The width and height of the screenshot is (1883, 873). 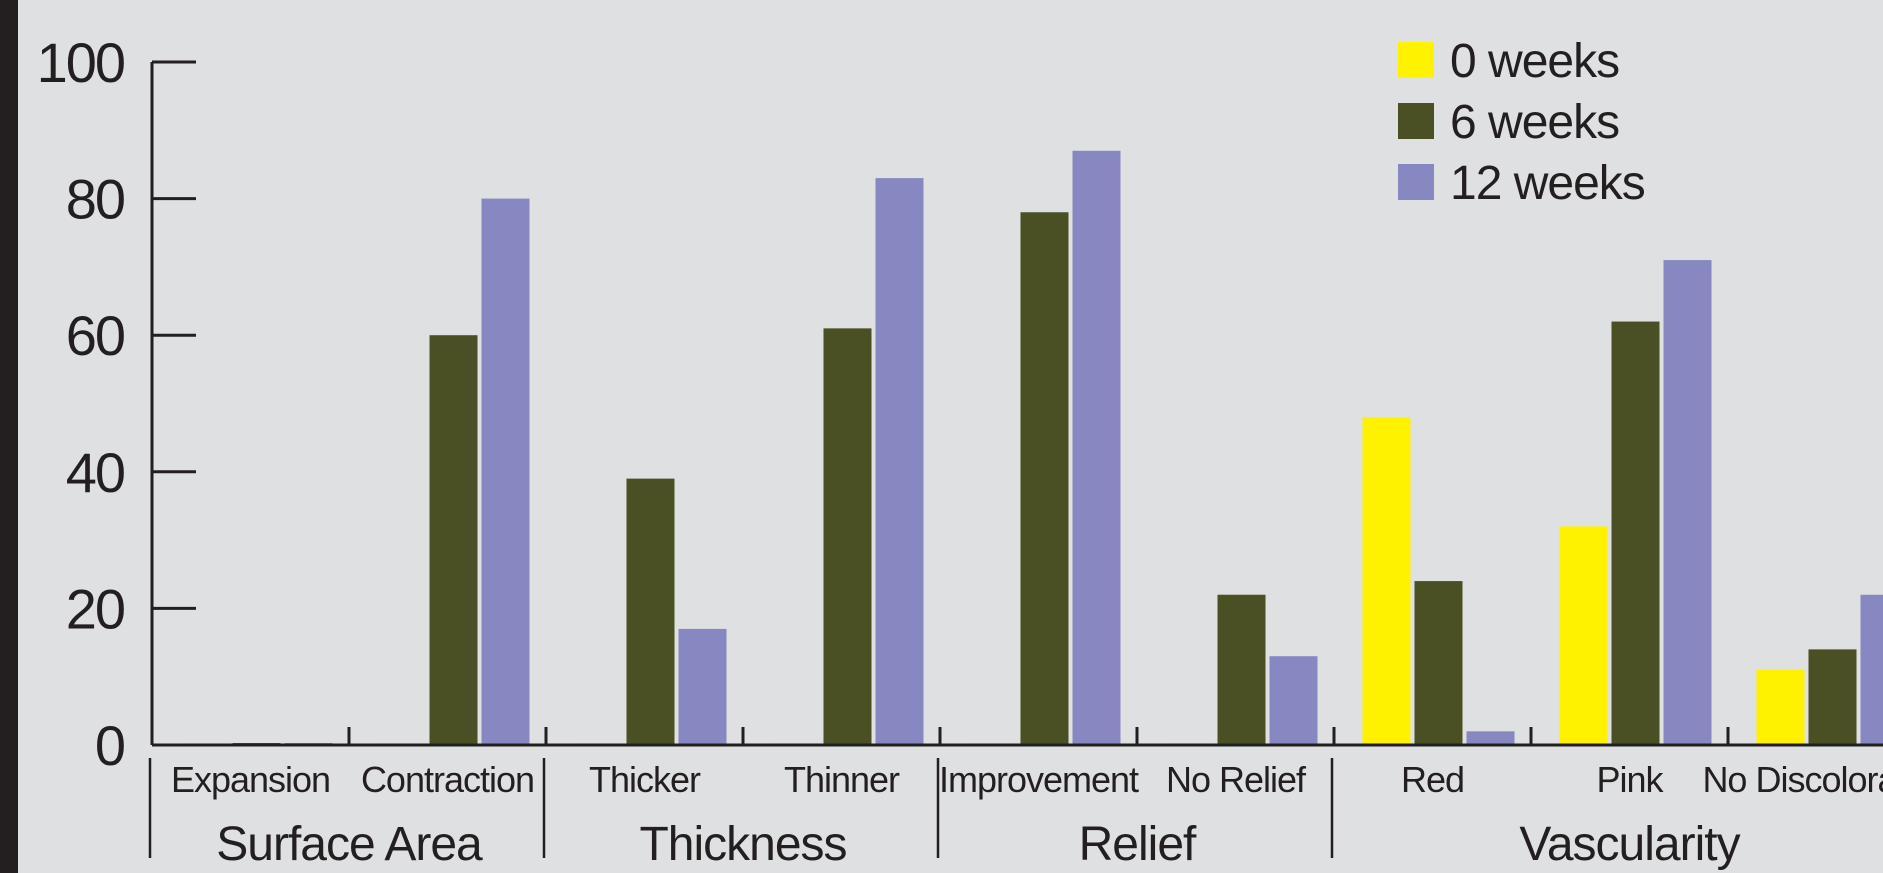 What do you see at coordinates (842, 779) in the screenshot?
I see `x-tick-label: Thinner` at bounding box center [842, 779].